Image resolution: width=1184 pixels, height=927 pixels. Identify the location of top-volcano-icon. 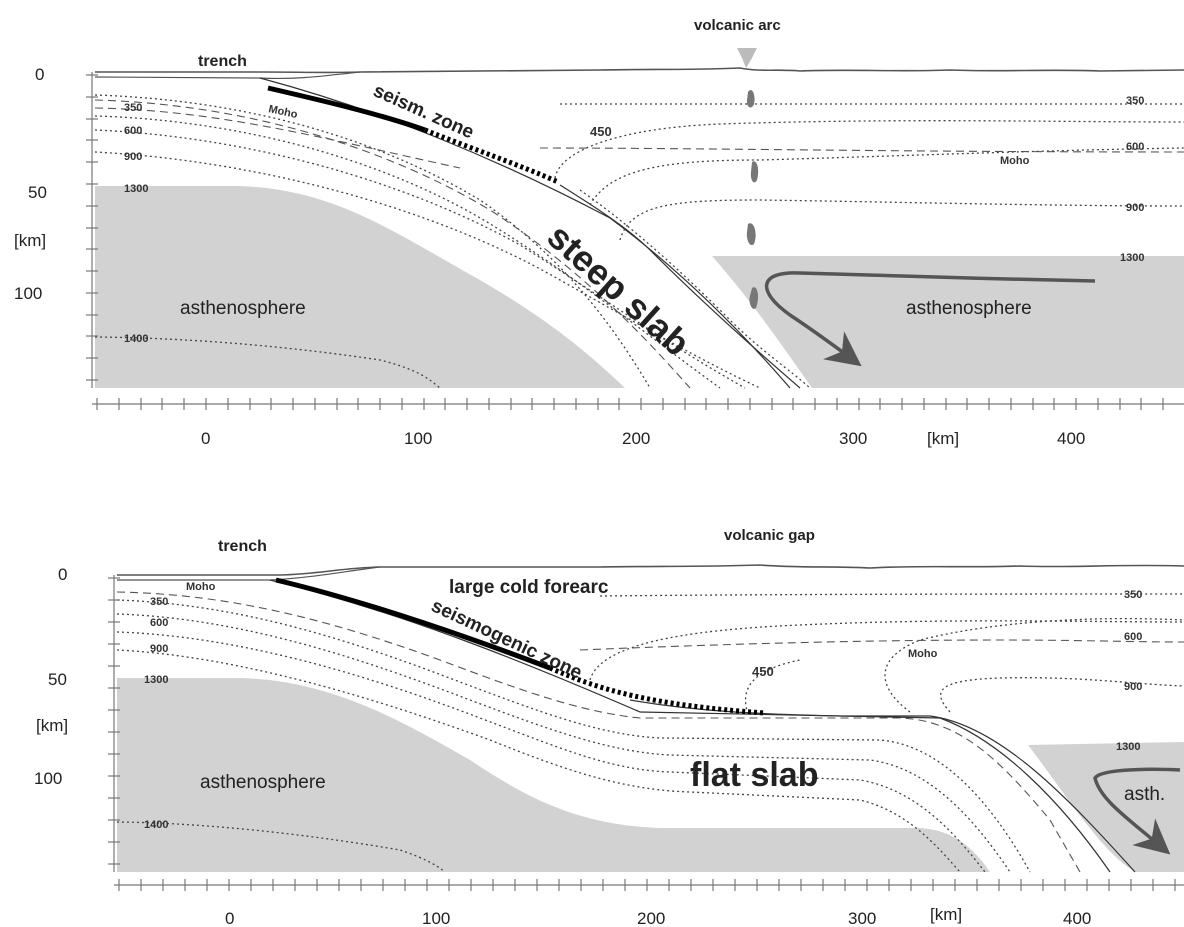
(747, 58).